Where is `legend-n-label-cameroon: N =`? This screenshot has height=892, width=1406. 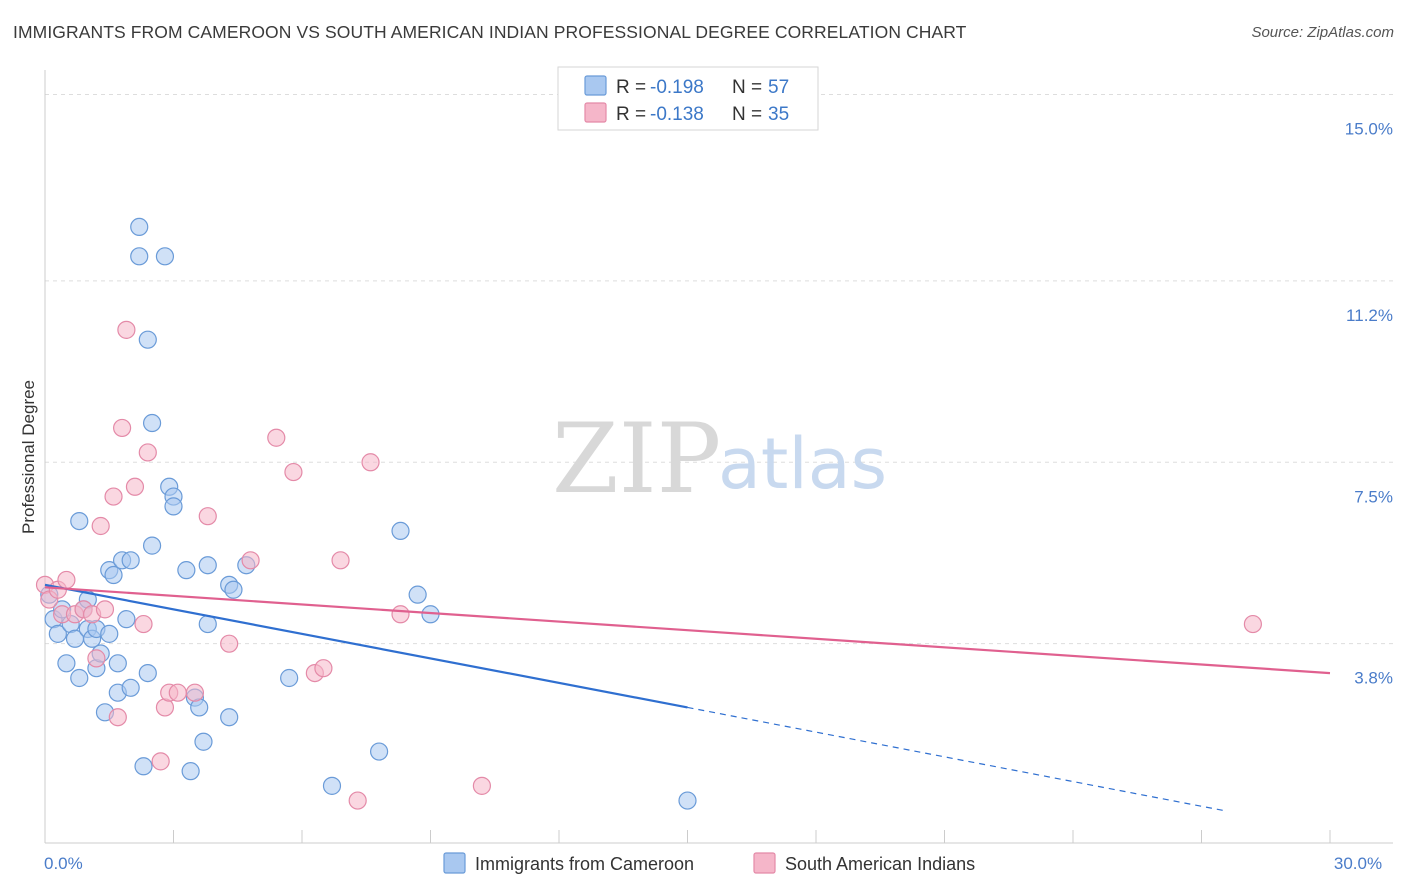 legend-n-label-cameroon: N = is located at coordinates (747, 87).